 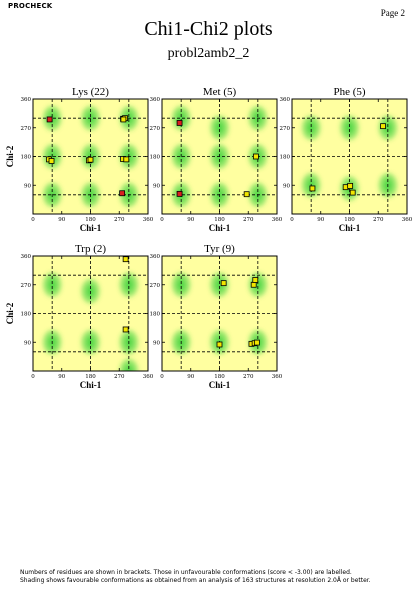 What do you see at coordinates (208, 53) in the screenshot?
I see `page-subtitle: probl2amb2_2` at bounding box center [208, 53].